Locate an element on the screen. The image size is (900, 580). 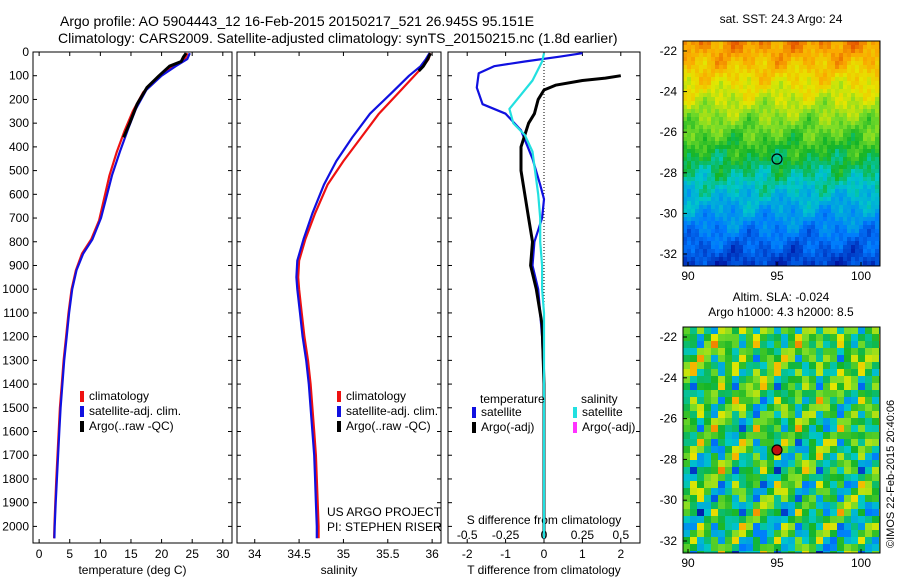
top-tick-label: -0.25 is located at coordinates (506, 535).